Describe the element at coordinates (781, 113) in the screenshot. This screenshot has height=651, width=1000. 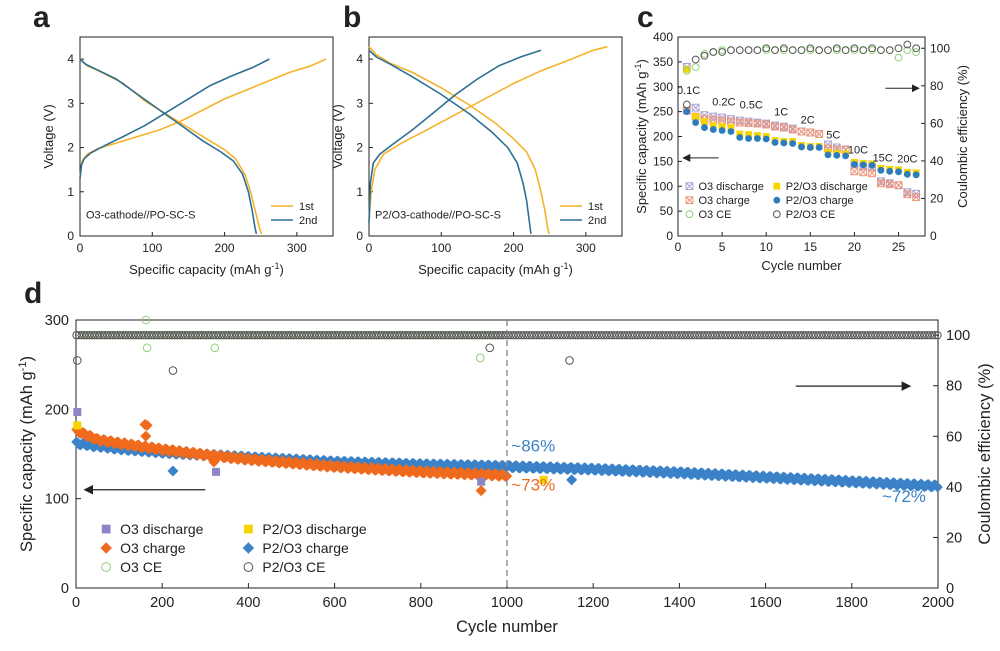
I see `rate-label: 1C` at that location.